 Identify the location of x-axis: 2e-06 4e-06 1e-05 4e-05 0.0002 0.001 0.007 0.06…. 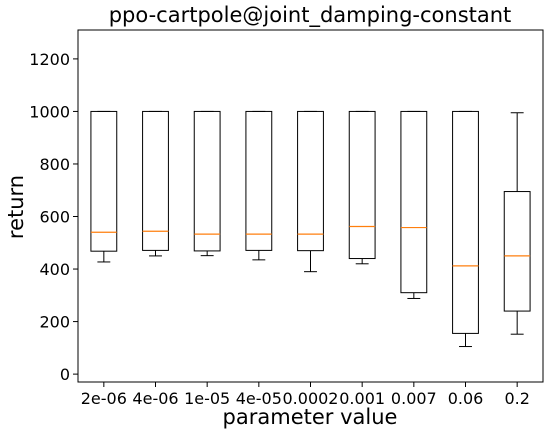
(305, 395).